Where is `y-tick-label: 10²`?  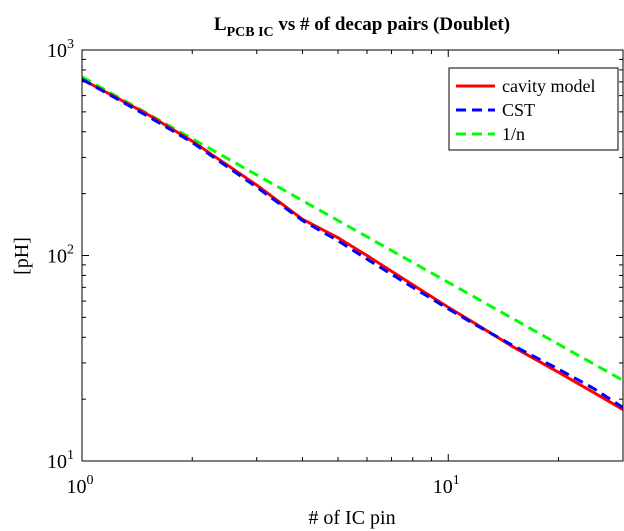 y-tick-label: 10² is located at coordinates (60, 255).